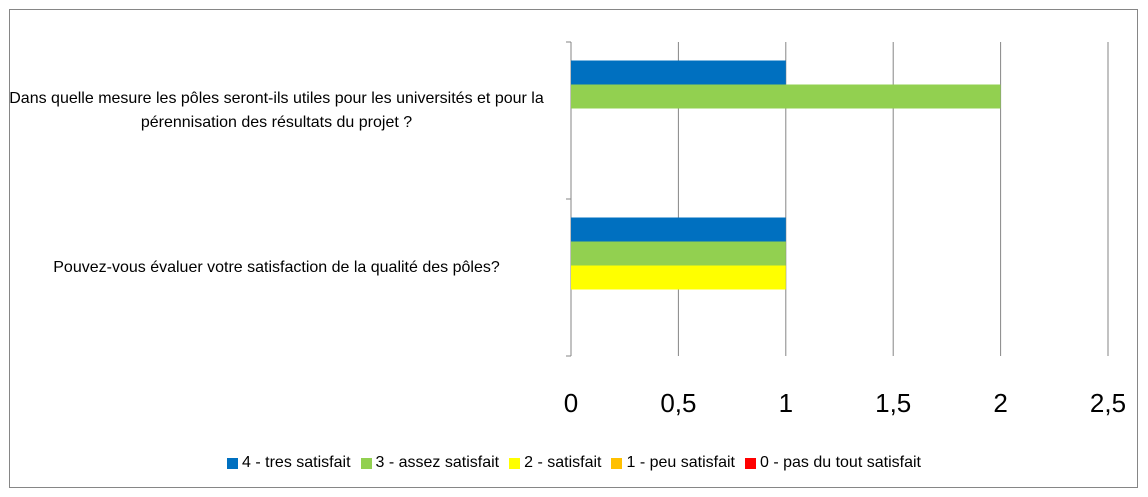  What do you see at coordinates (786, 403) in the screenshot?
I see `x-tick-label: 1` at bounding box center [786, 403].